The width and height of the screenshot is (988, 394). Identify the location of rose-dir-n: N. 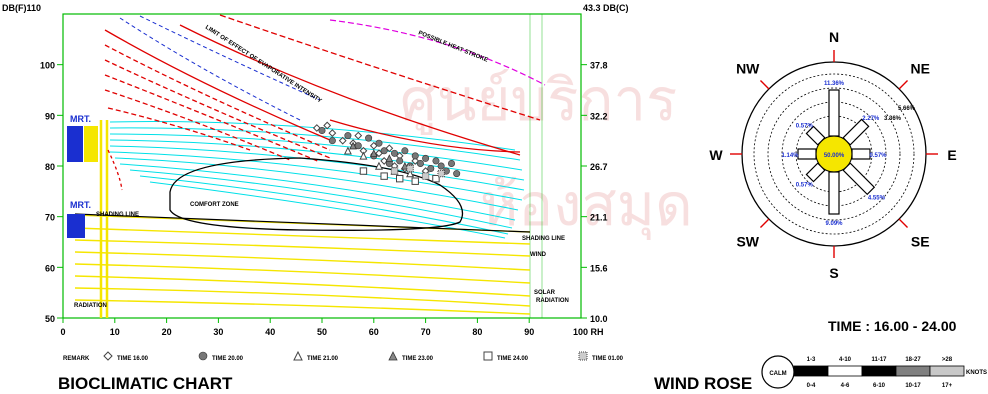
(834, 37).